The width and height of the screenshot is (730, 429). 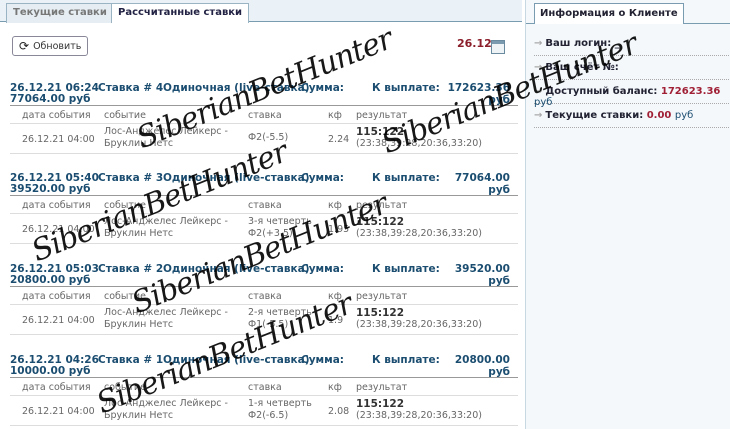 What do you see at coordinates (50, 46) in the screenshot?
I see `refresh-button: ⟳ Обновить` at bounding box center [50, 46].